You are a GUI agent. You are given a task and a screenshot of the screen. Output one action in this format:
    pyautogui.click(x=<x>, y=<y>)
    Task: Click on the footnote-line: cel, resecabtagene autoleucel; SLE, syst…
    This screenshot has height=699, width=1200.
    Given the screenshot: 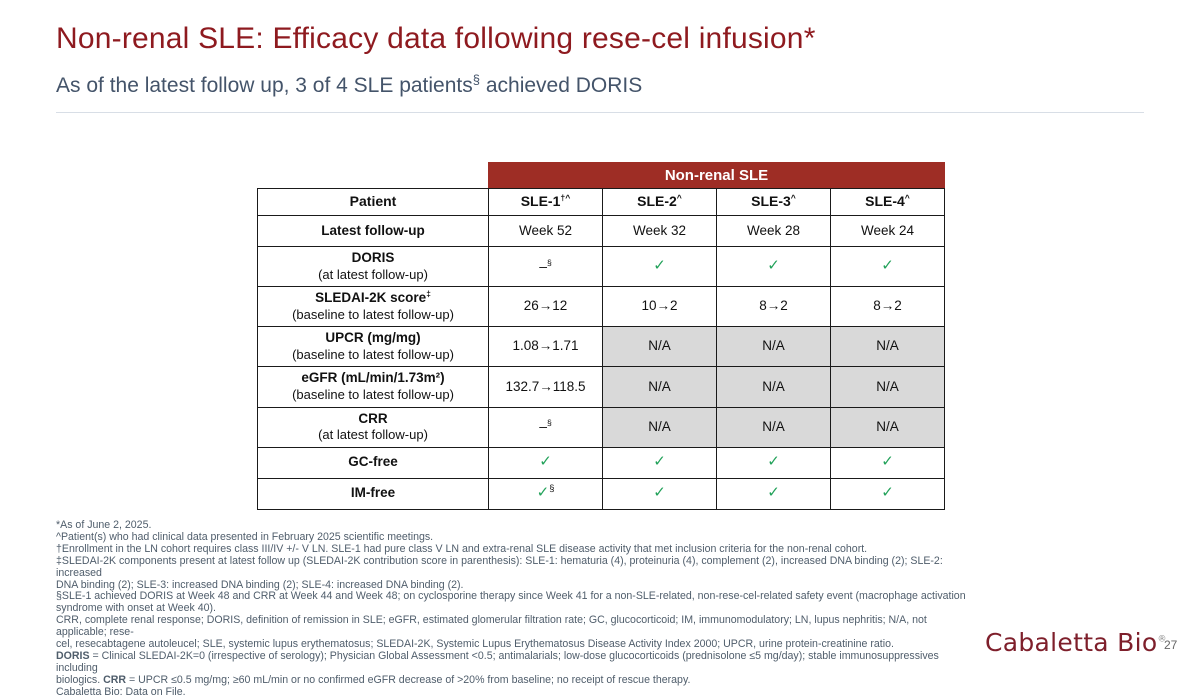 What is the action you would take?
    pyautogui.click(x=475, y=644)
    